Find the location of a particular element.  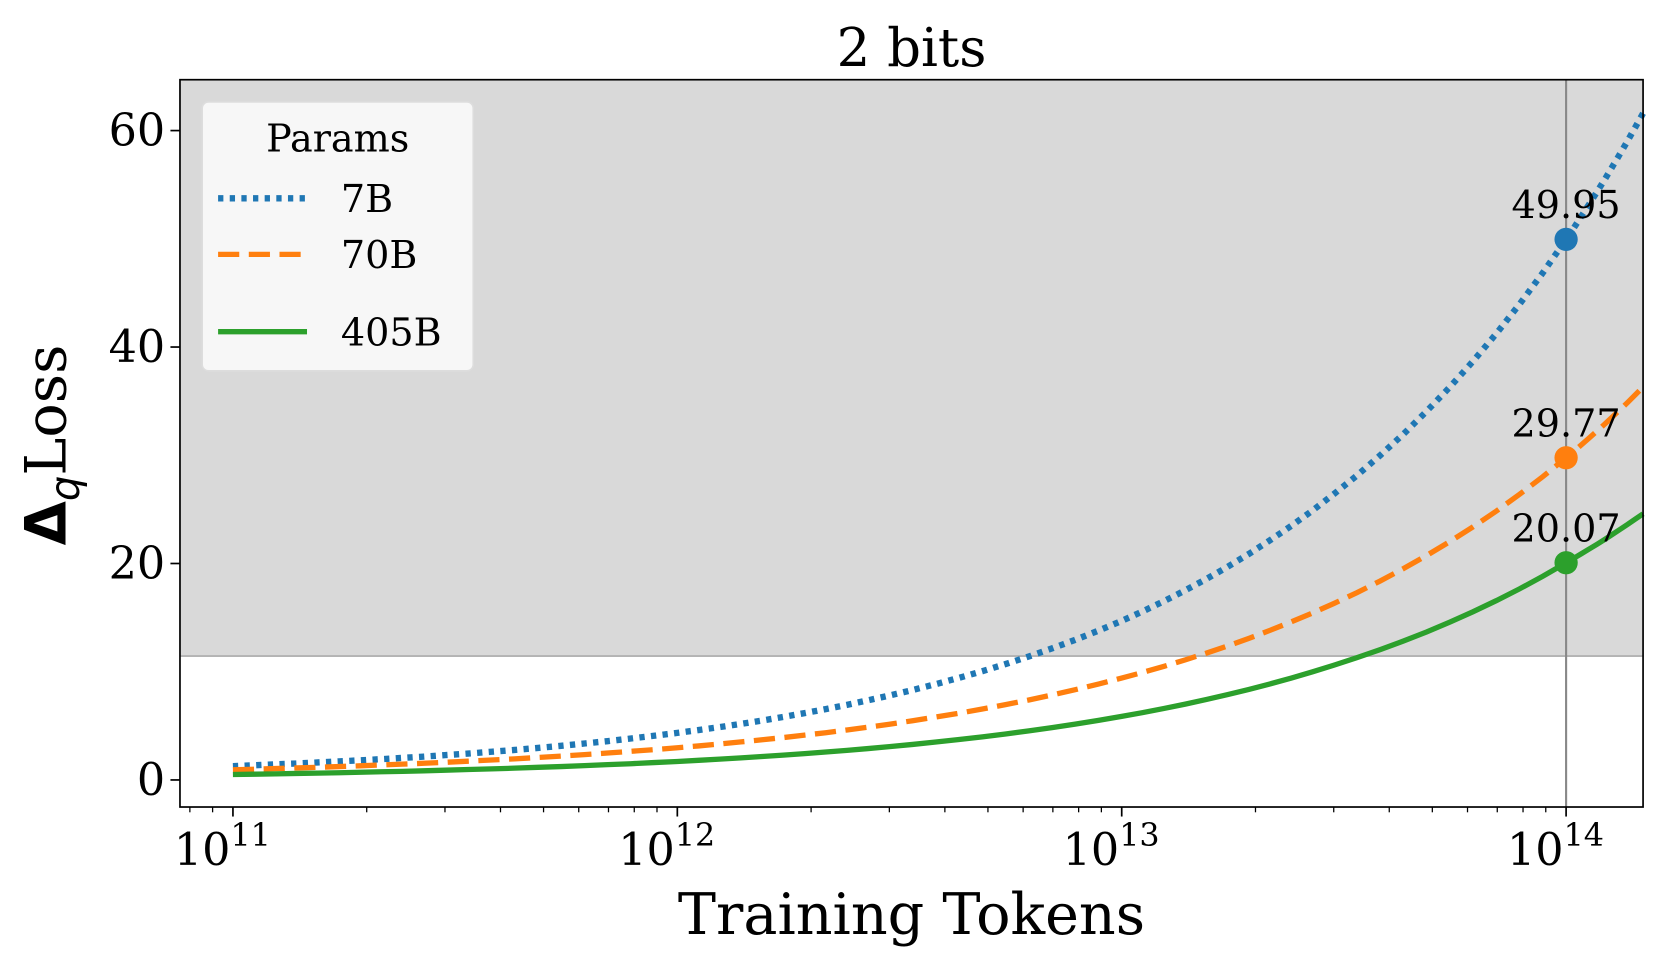

legend-label-70B: 70B is located at coordinates (379, 255).